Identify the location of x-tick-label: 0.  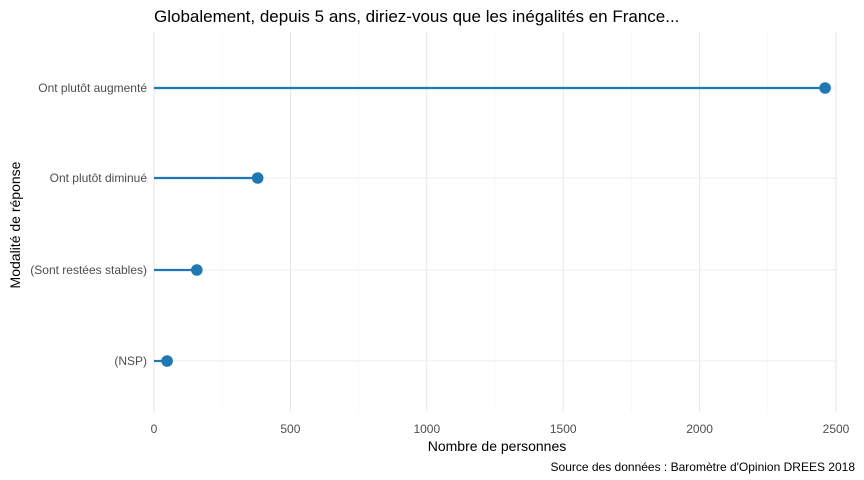
(154, 429).